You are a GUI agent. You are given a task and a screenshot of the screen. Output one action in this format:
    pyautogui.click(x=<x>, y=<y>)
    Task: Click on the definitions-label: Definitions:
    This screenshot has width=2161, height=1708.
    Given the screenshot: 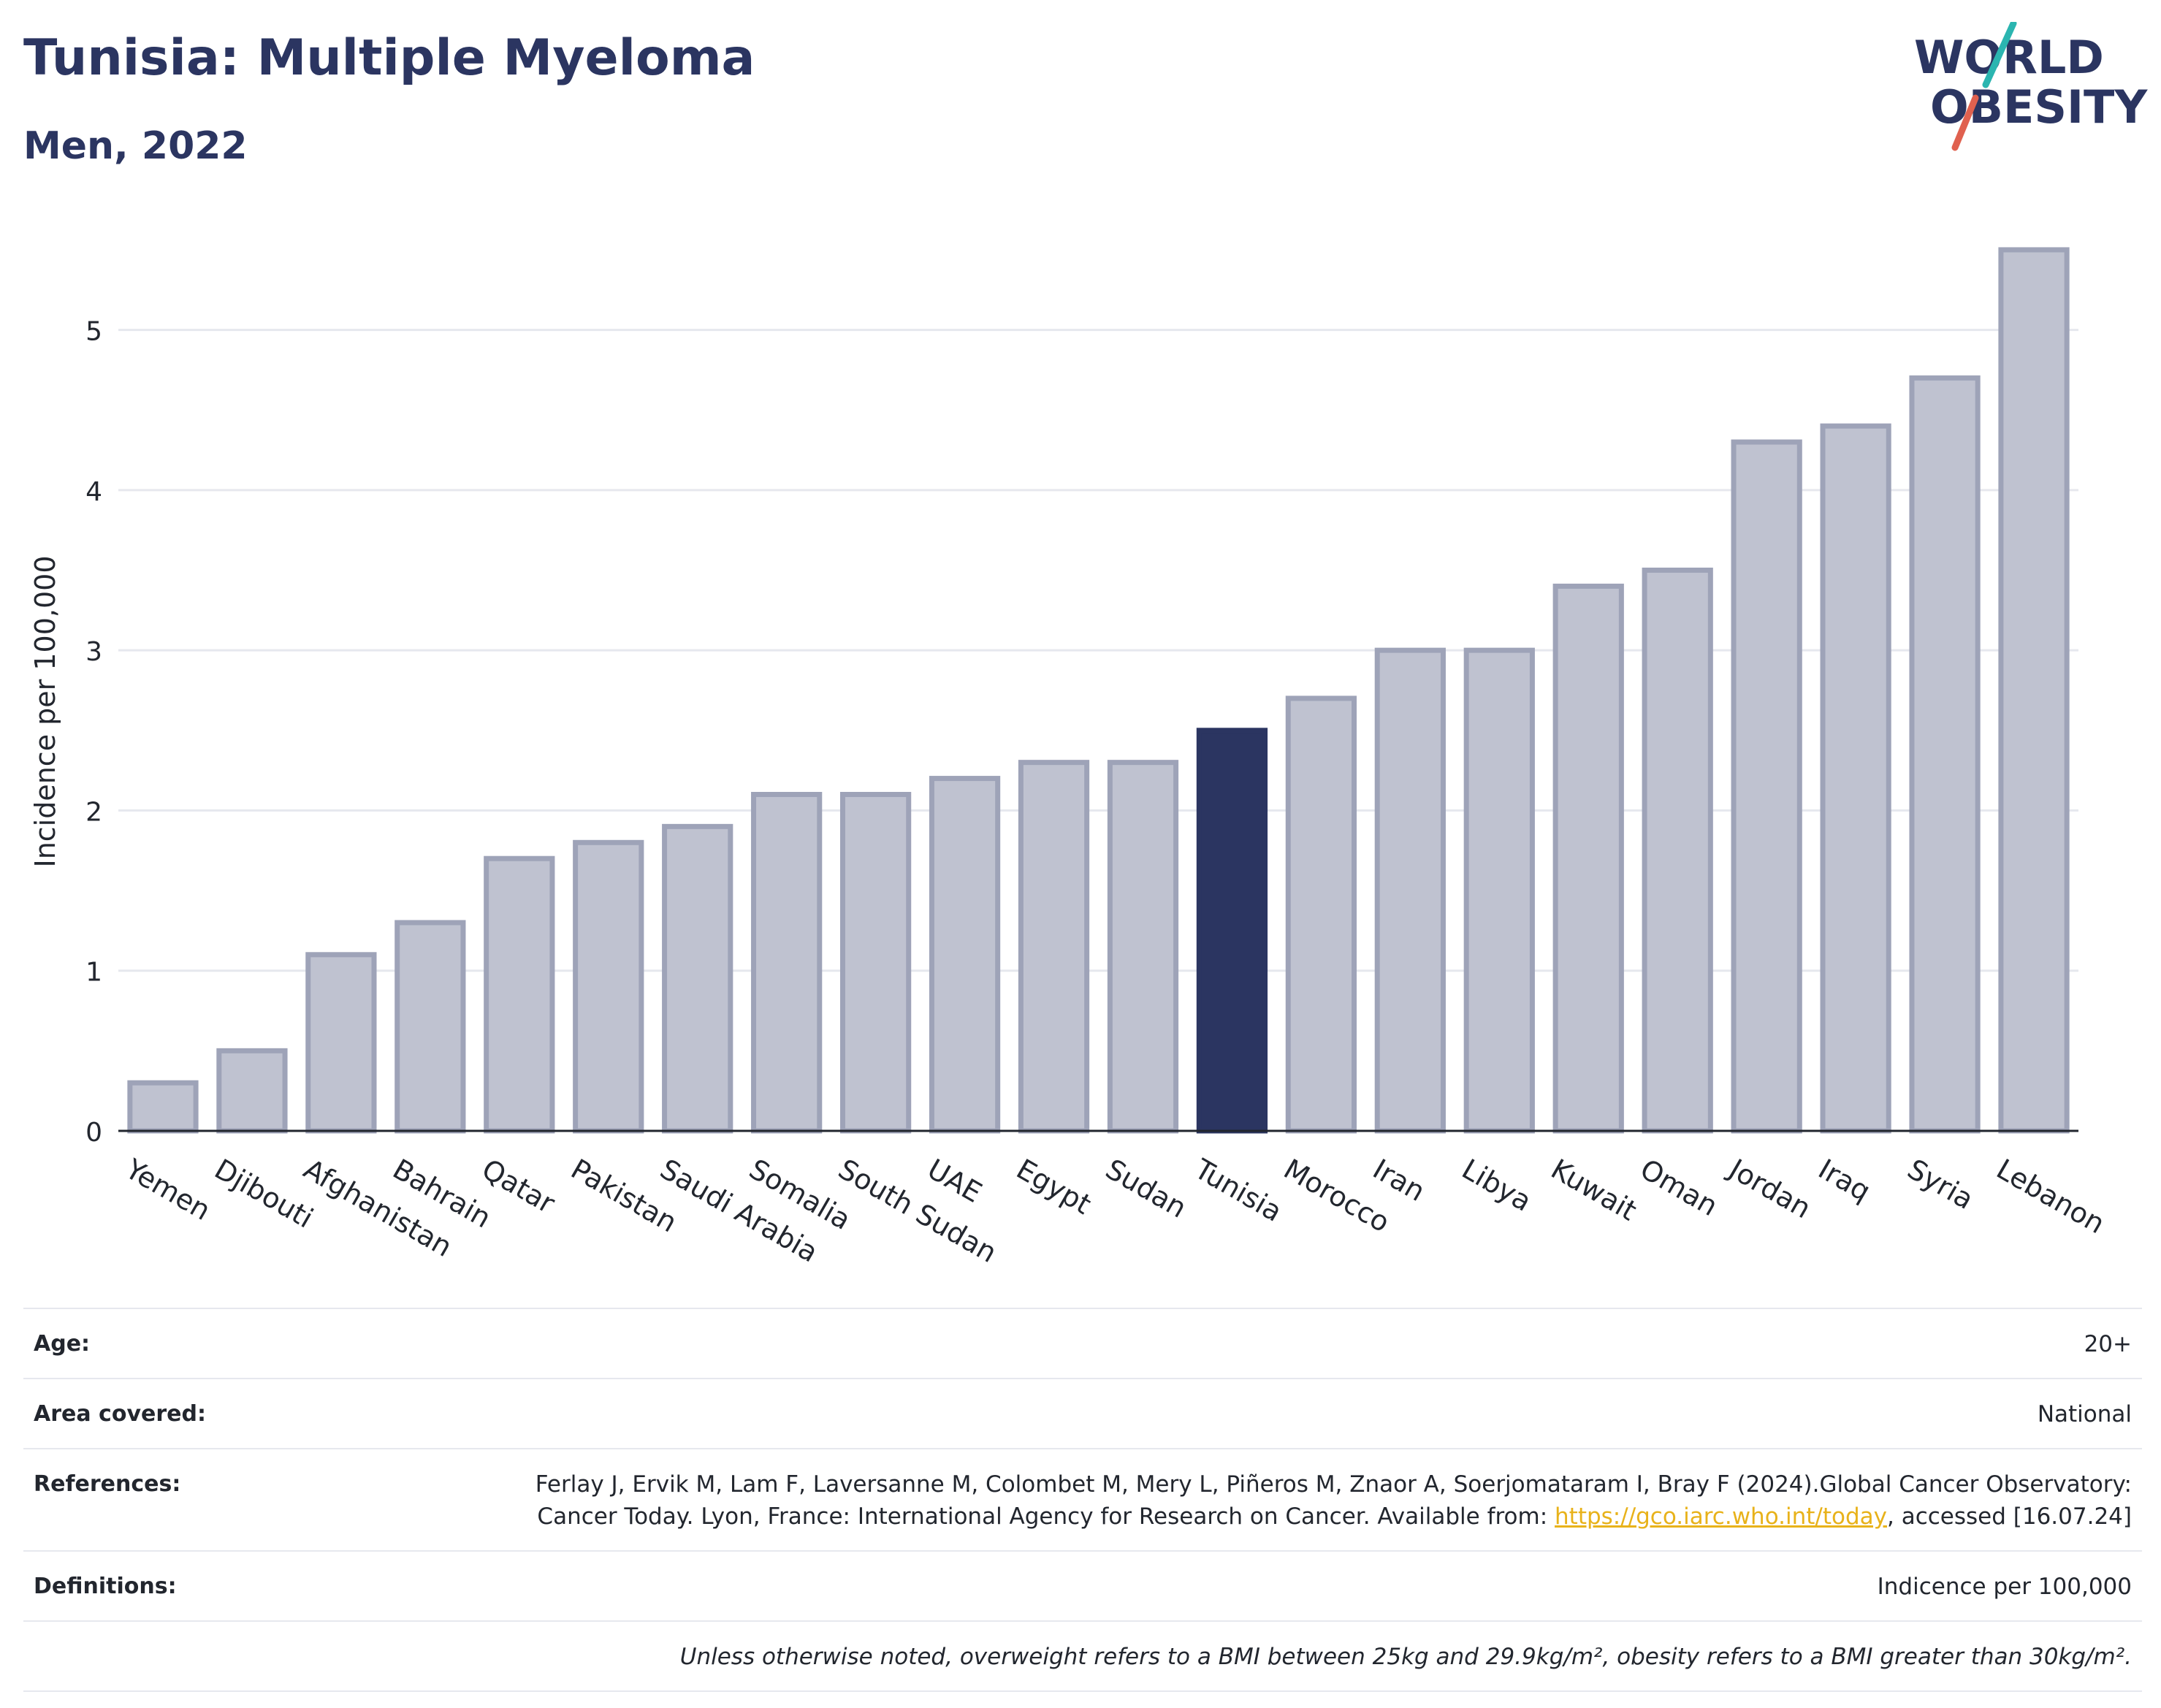 What is the action you would take?
    pyautogui.click(x=105, y=1587)
    